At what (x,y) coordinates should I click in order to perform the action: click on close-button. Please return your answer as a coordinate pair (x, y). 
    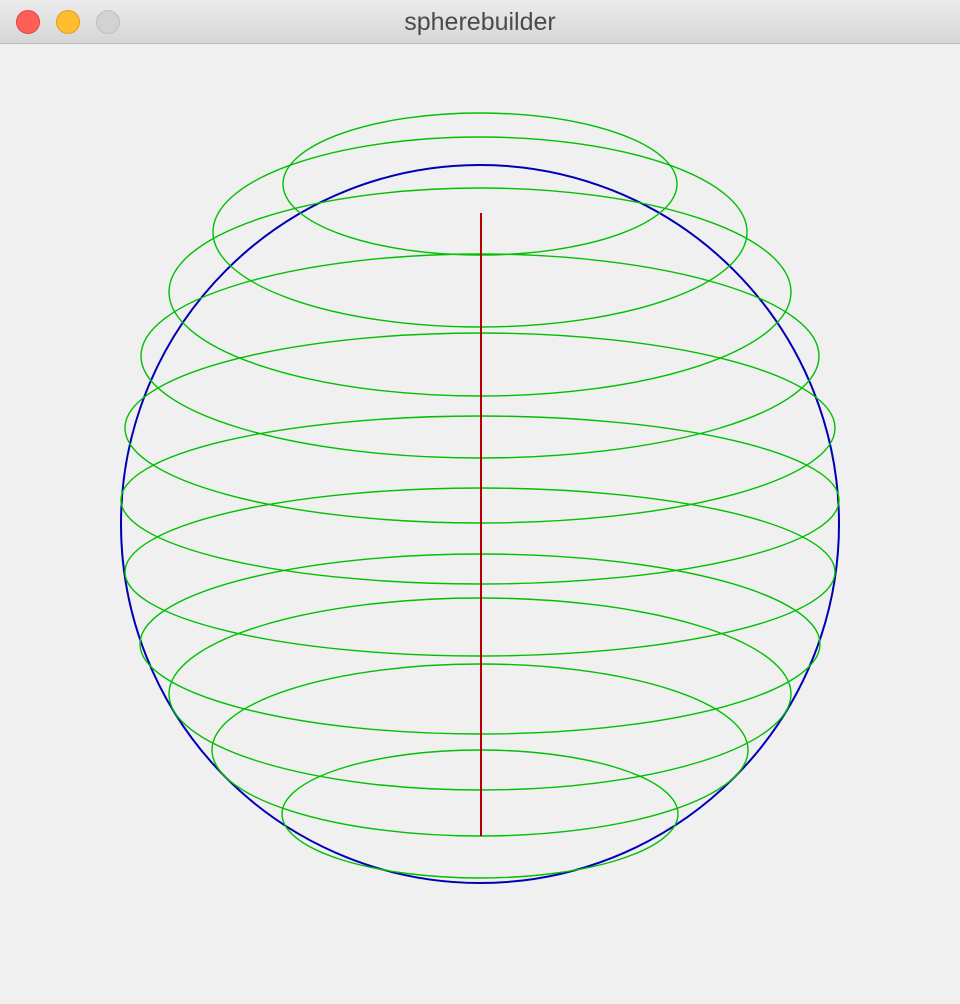
    Looking at the image, I should click on (28, 22).